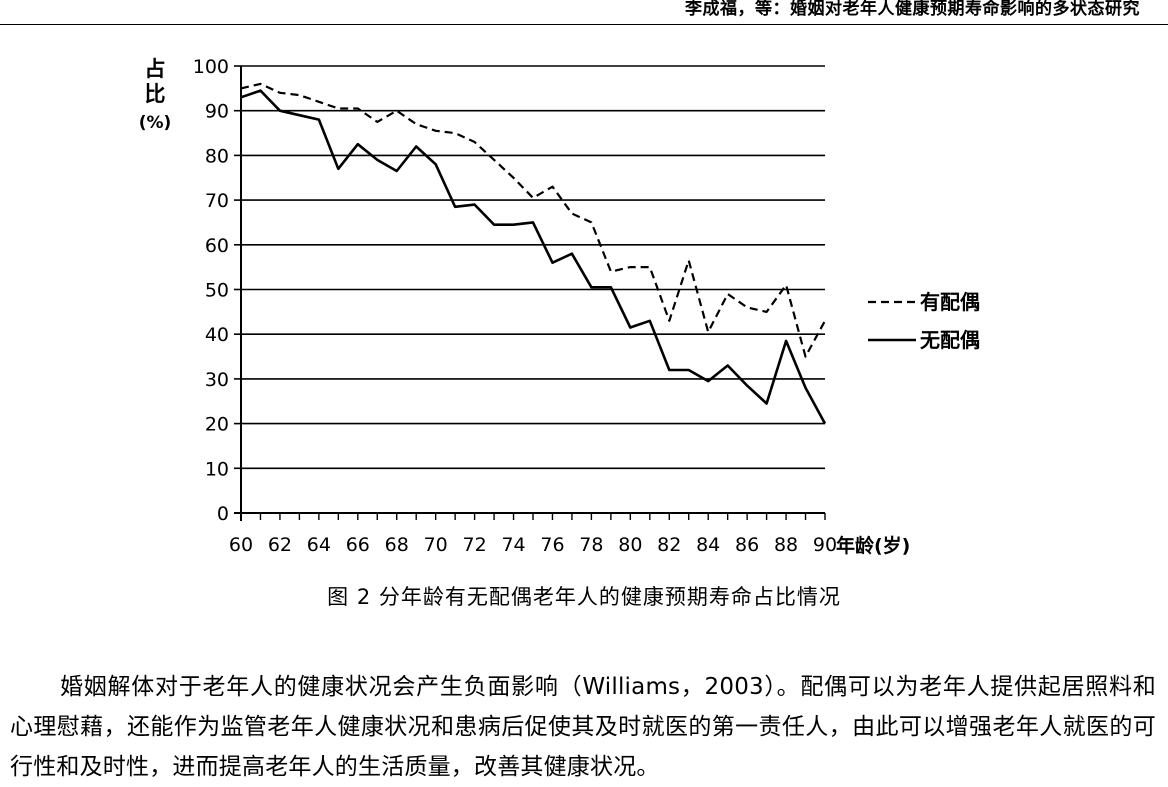  I want to click on xtick-label-84: 84, so click(708, 545).